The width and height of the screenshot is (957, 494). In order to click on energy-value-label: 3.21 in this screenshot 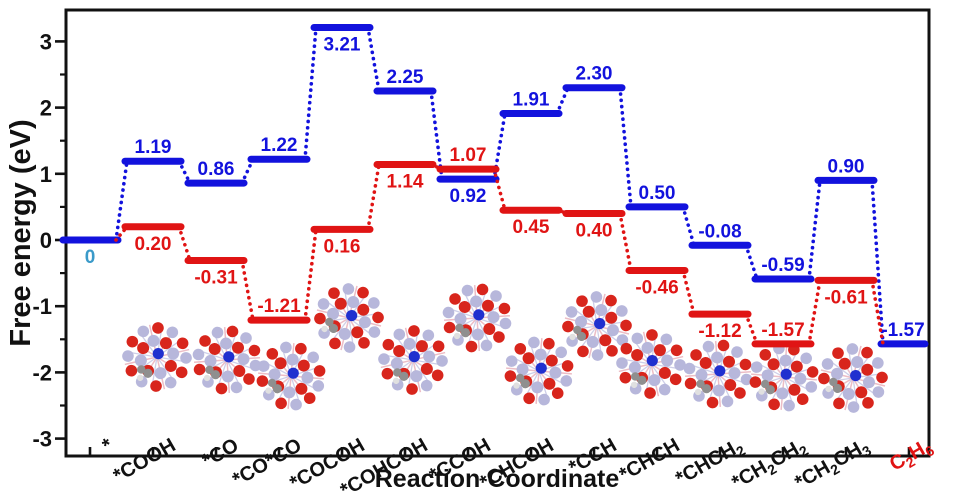, I will do `click(342, 44)`.